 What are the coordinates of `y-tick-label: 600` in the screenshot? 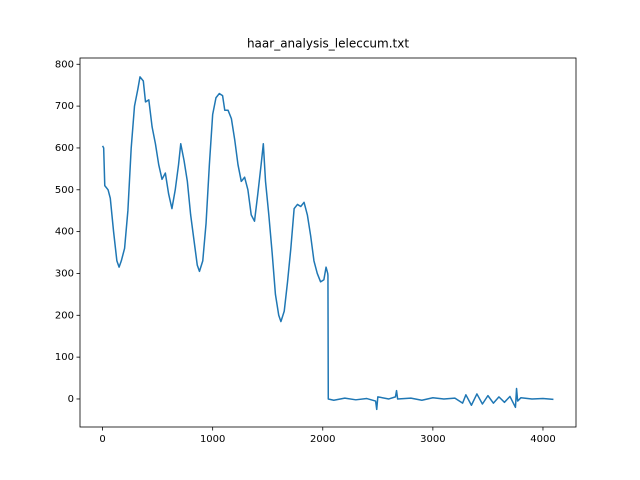 It's located at (64, 148).